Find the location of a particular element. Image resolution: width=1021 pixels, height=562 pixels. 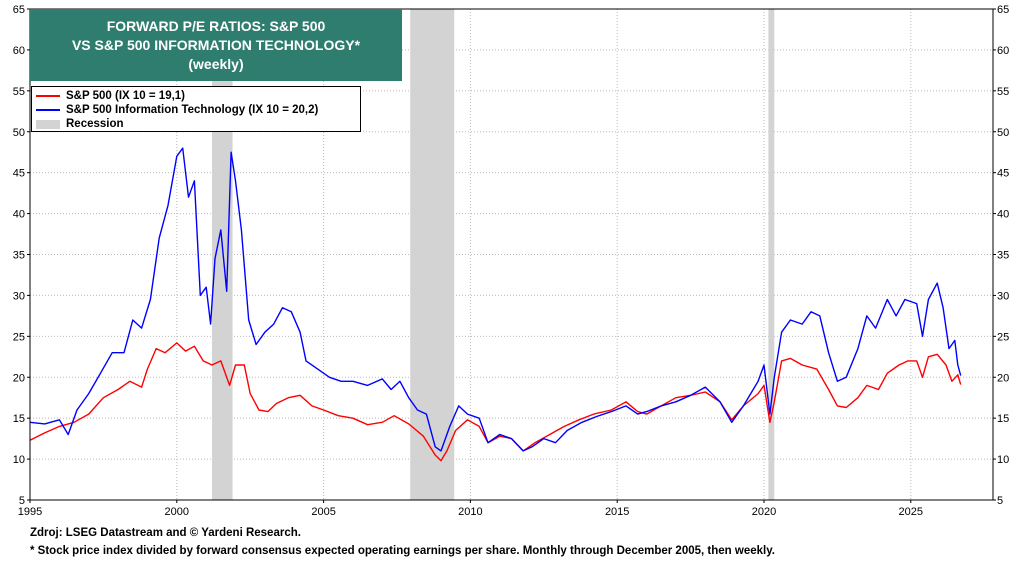

x-tick-label: 1995 is located at coordinates (30, 512).